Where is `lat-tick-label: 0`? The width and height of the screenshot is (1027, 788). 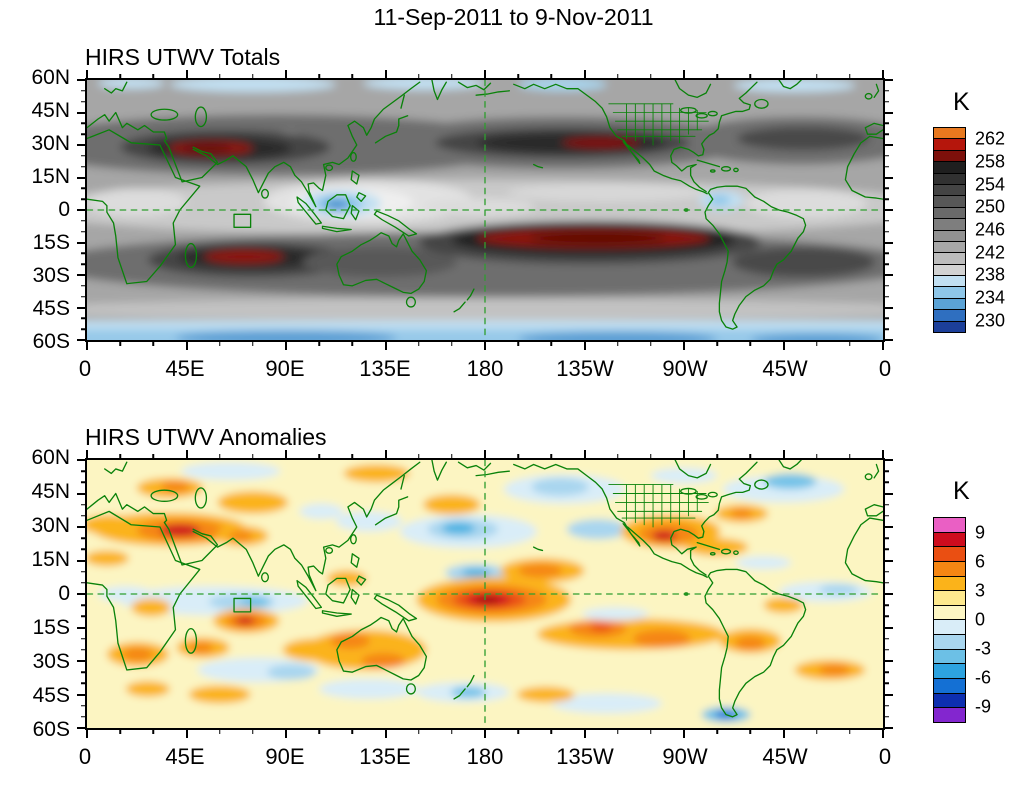
lat-tick-label: 0 is located at coordinates (64, 209).